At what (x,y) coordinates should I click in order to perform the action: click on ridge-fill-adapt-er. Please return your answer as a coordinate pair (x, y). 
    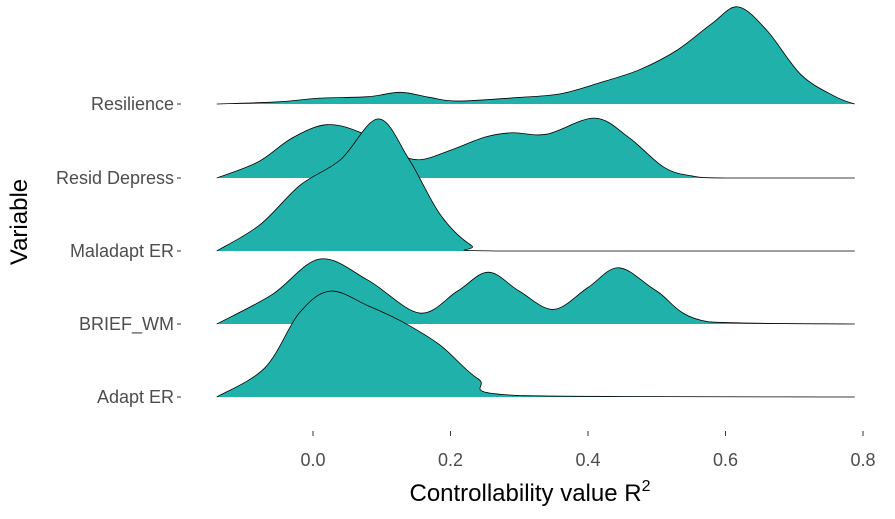
    Looking at the image, I should click on (535, 344).